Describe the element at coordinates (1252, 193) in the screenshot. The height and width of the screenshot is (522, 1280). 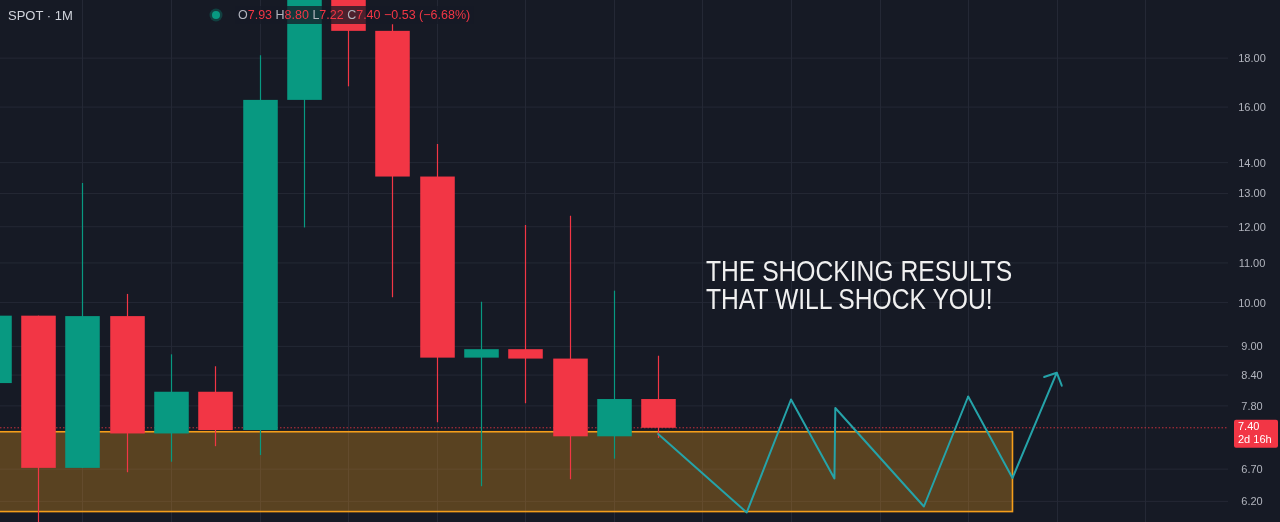
I see `y-tick-label: 13.00` at that location.